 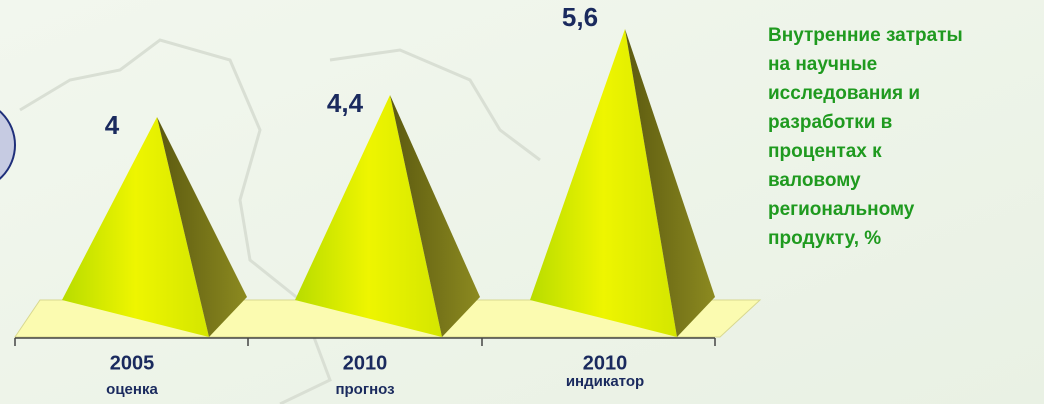 What do you see at coordinates (844, 93) in the screenshot?
I see `title-line: исследования и` at bounding box center [844, 93].